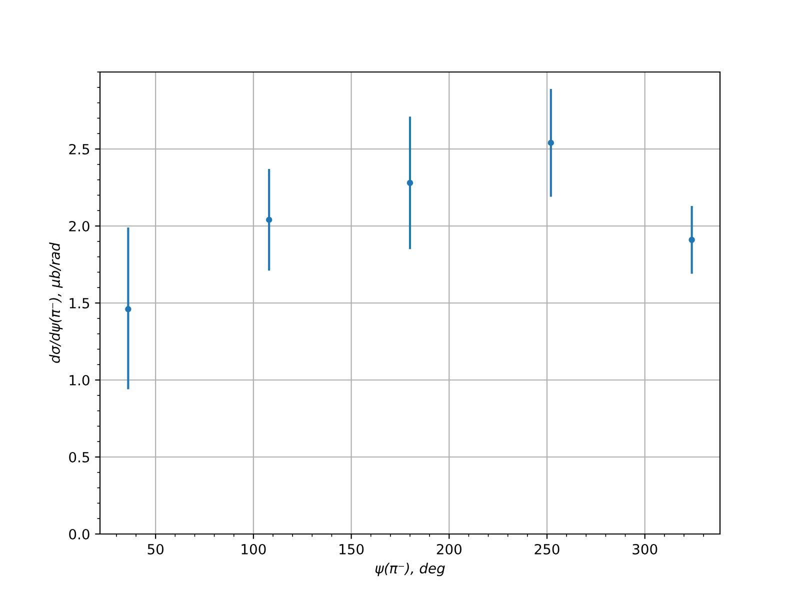 This screenshot has width=800, height=600. I want to click on x-tick-label: 100, so click(254, 549).